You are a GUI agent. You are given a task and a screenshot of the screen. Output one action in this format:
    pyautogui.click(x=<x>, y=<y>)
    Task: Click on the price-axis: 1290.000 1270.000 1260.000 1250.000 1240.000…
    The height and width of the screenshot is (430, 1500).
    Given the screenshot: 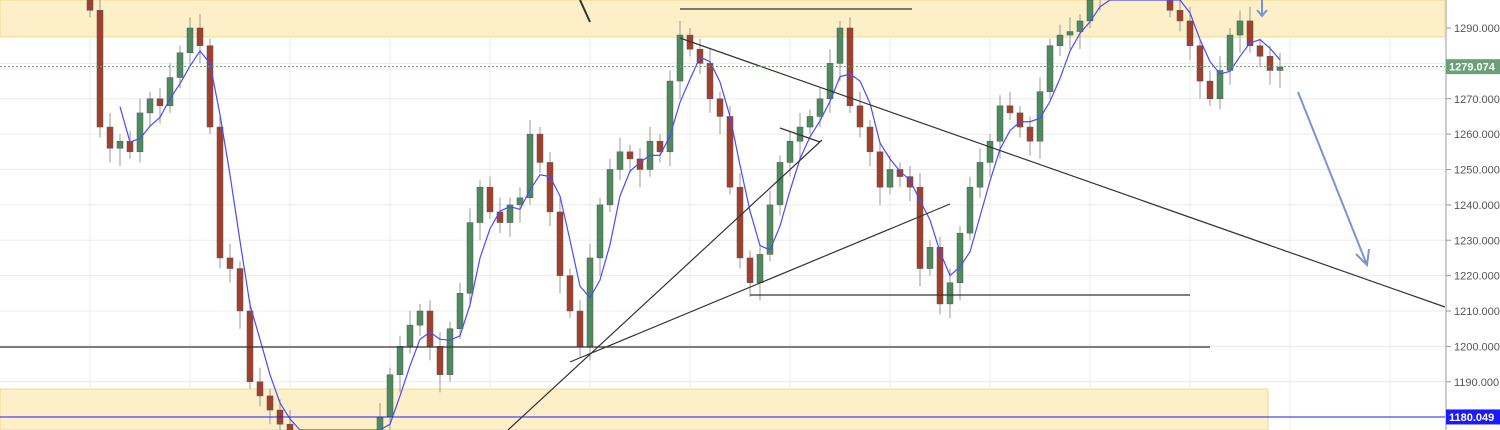 What is the action you would take?
    pyautogui.click(x=1473, y=206)
    